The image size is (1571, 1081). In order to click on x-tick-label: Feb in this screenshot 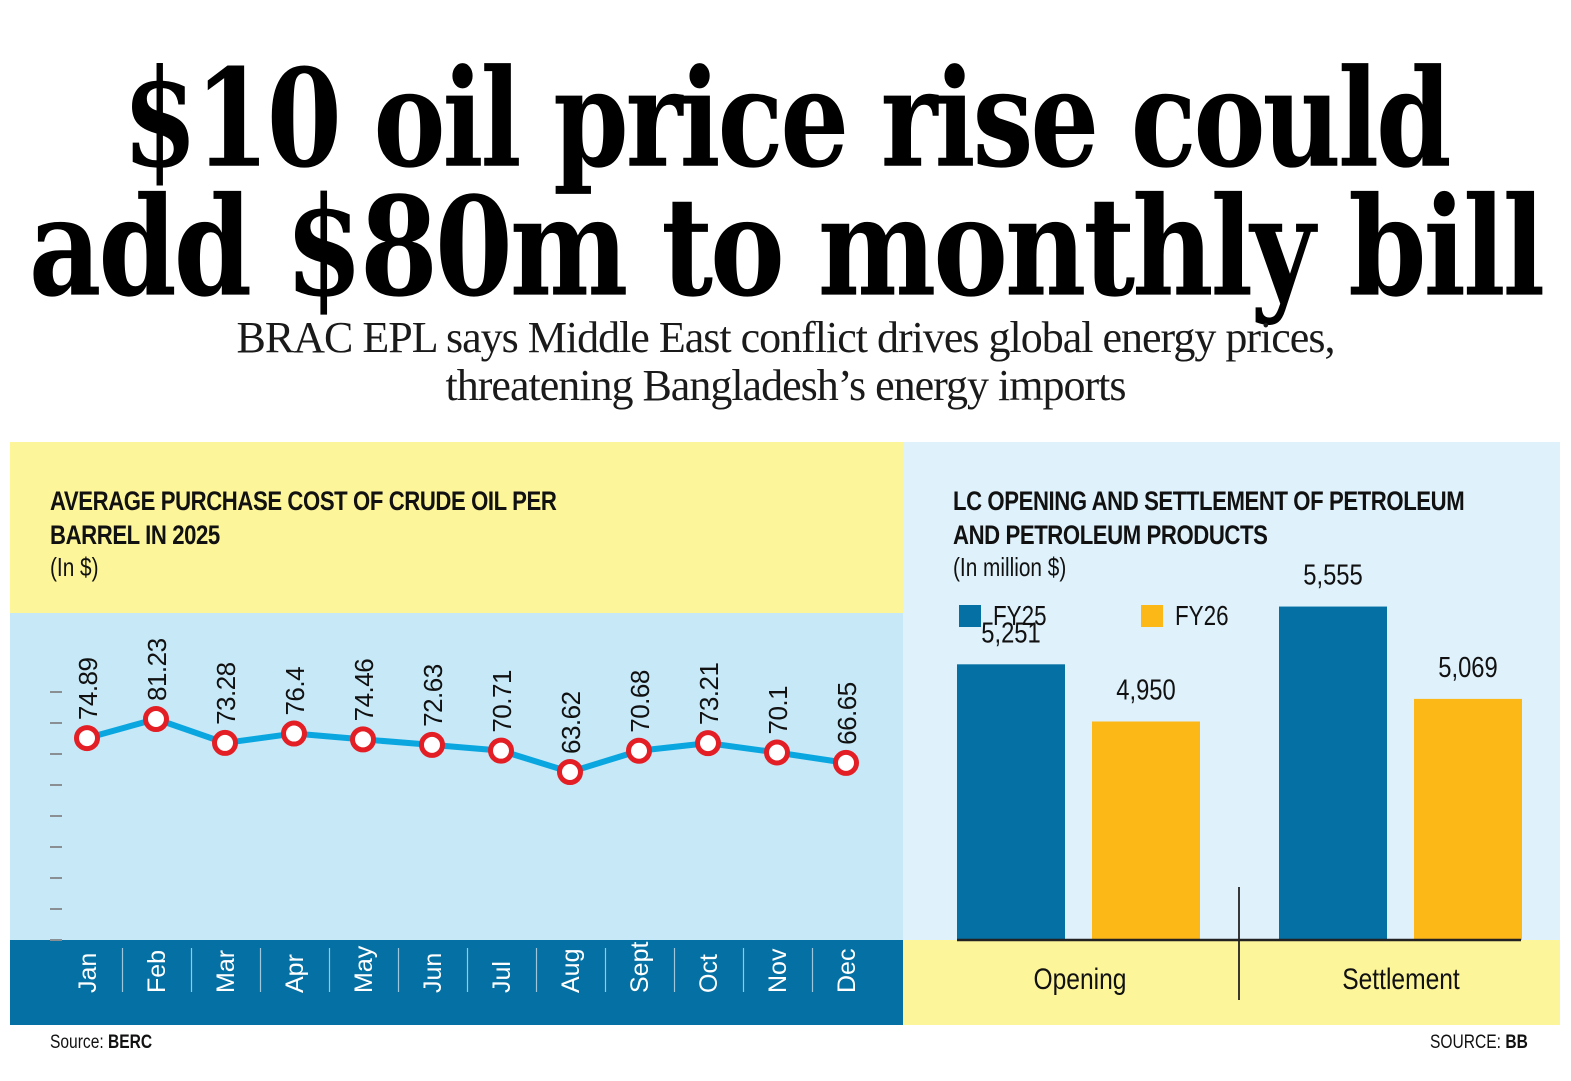, I will do `click(157, 971)`.